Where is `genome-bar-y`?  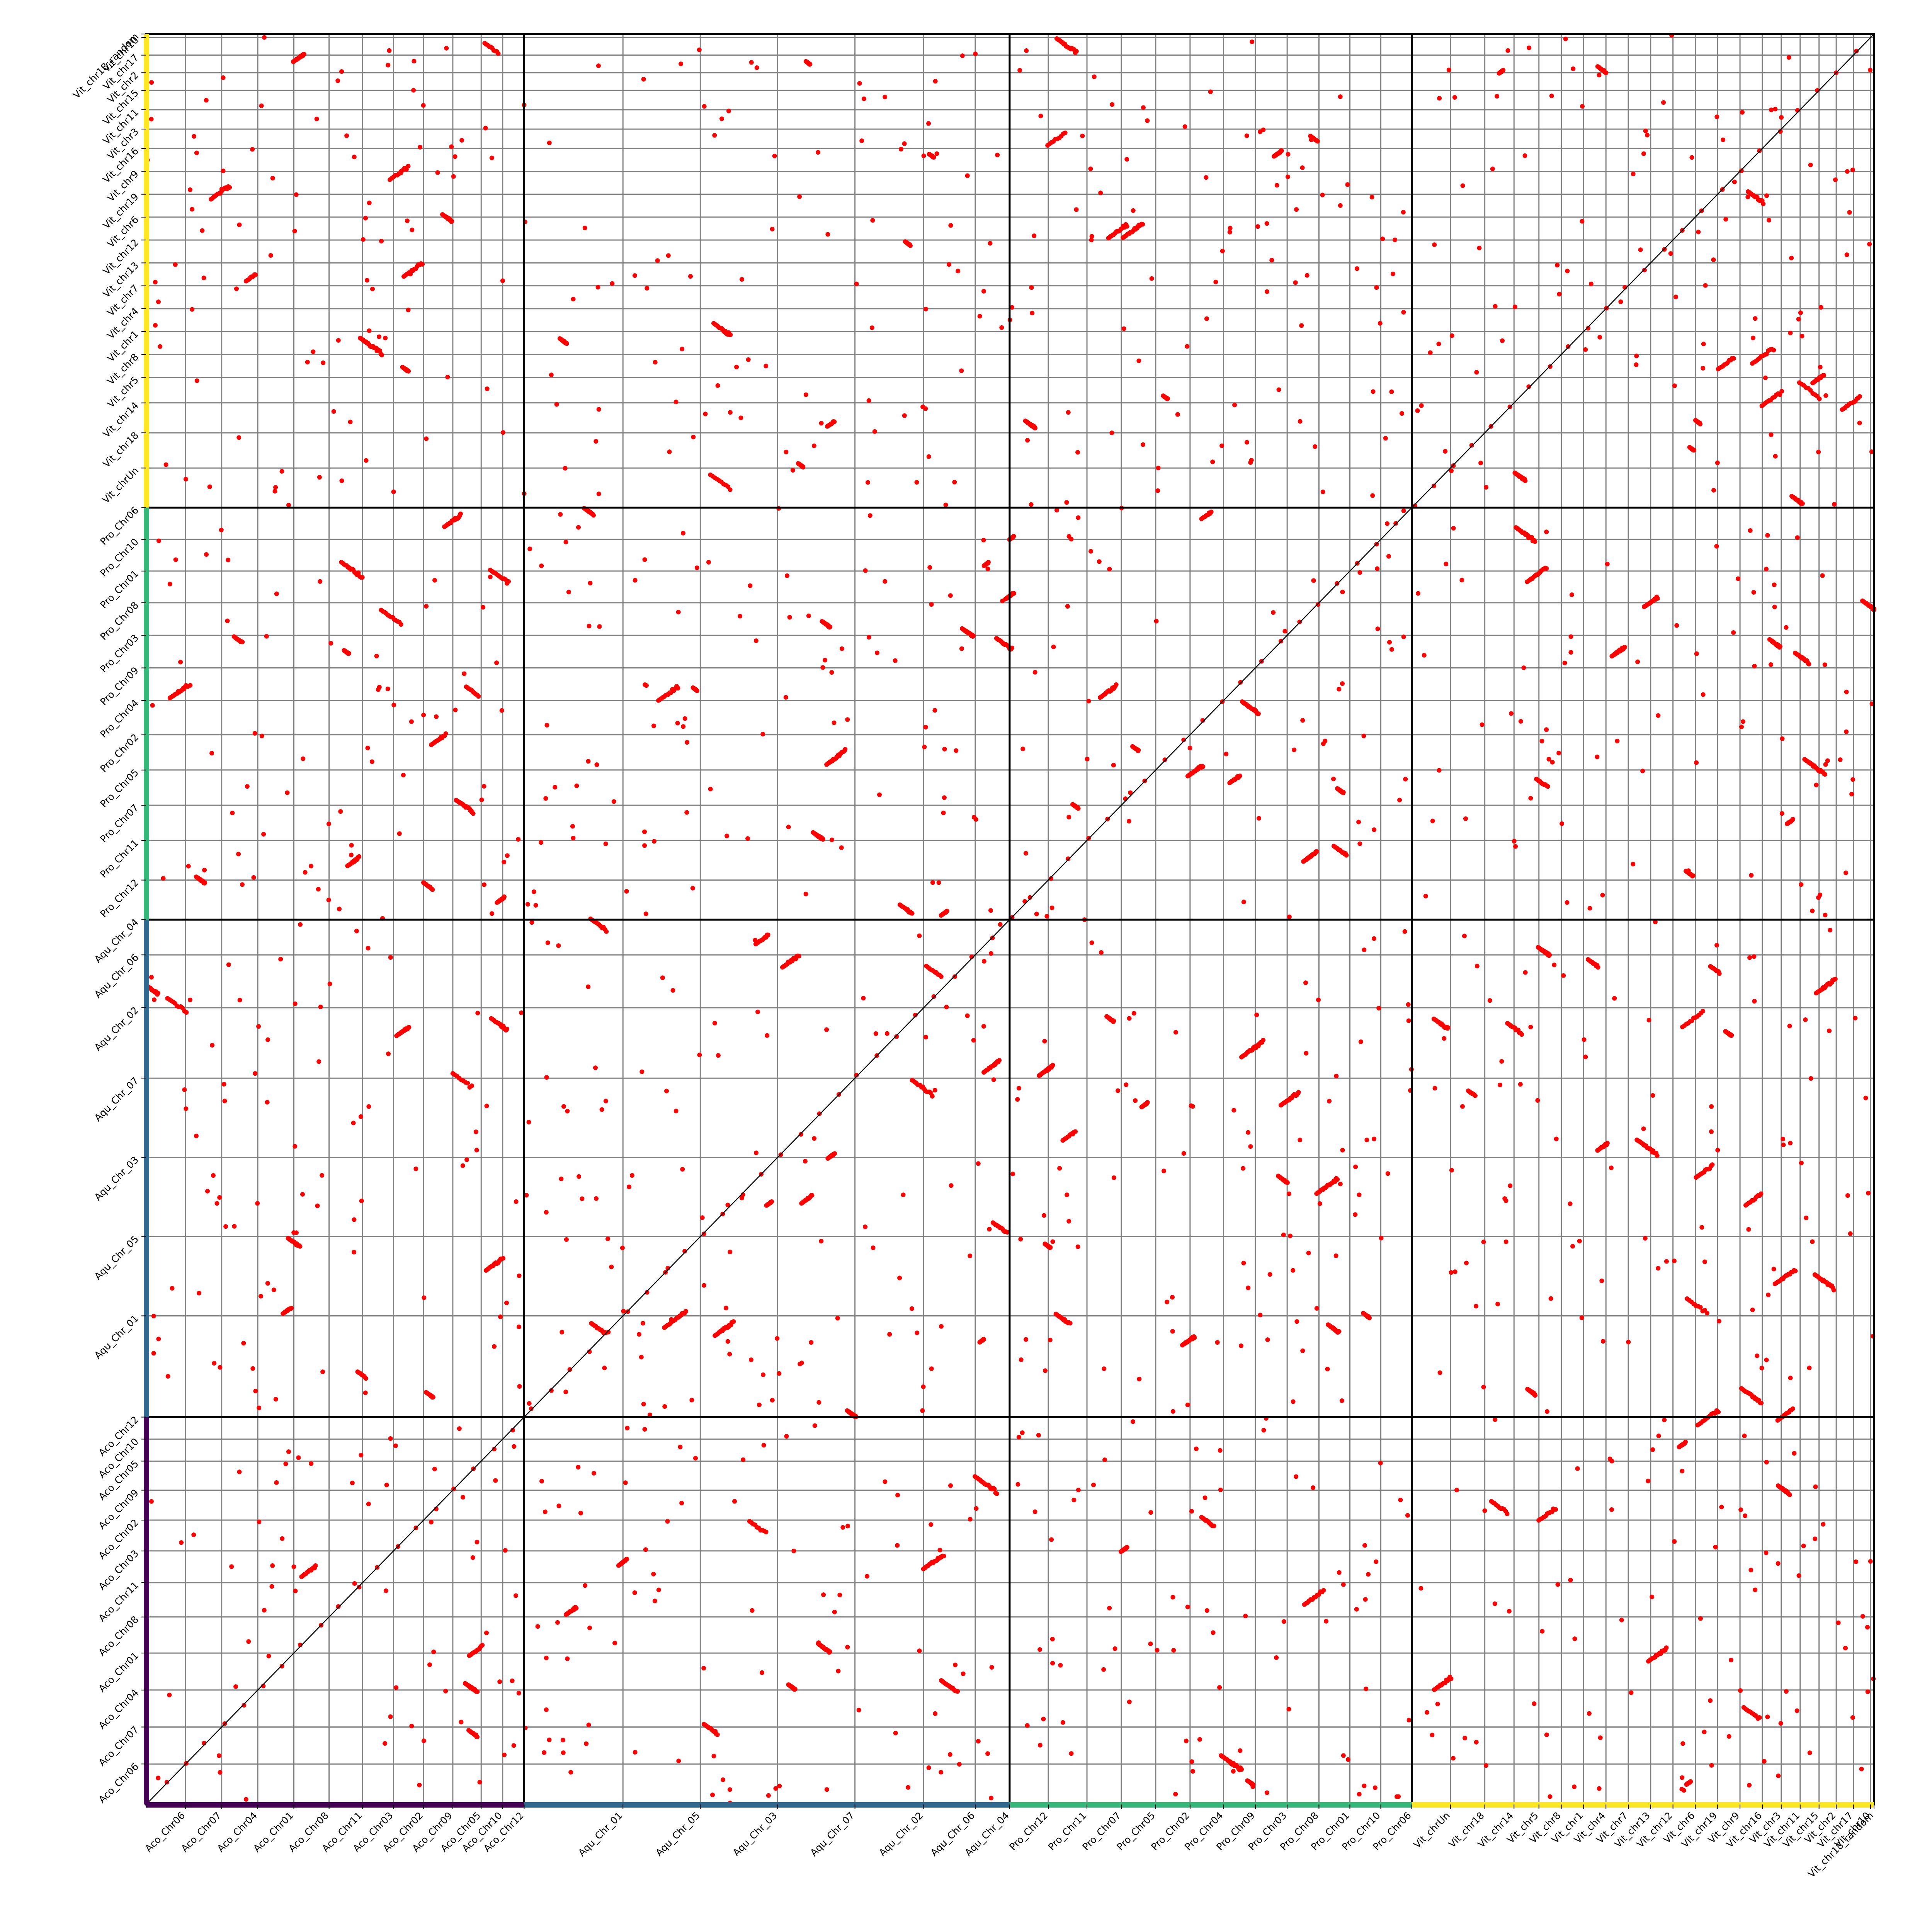
genome-bar-y is located at coordinates (146, 1611).